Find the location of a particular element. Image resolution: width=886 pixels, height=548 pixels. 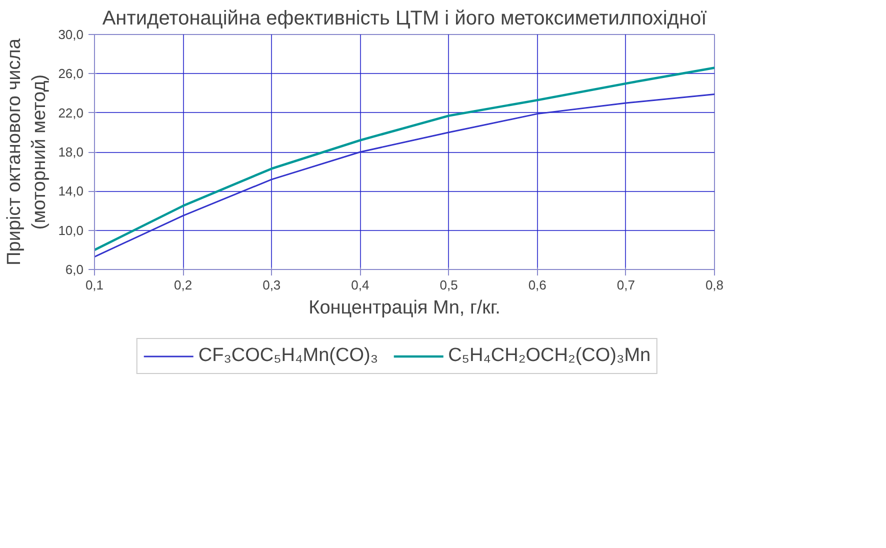

y-tick-label: 22,0 is located at coordinates (71, 112).